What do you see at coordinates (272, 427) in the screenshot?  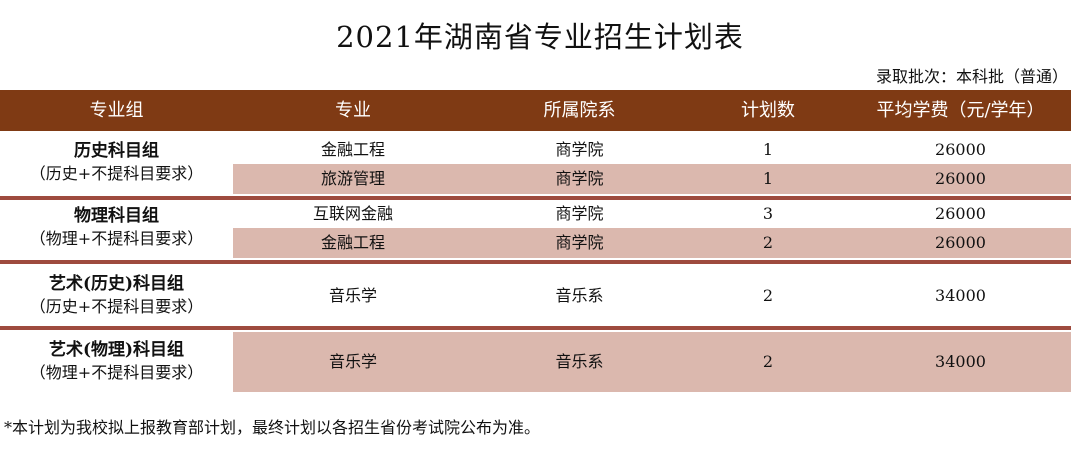 I see `footnote: *本计划为我校拟上报教育部计划，最终计划以各招生省份考试院公布为准。` at bounding box center [272, 427].